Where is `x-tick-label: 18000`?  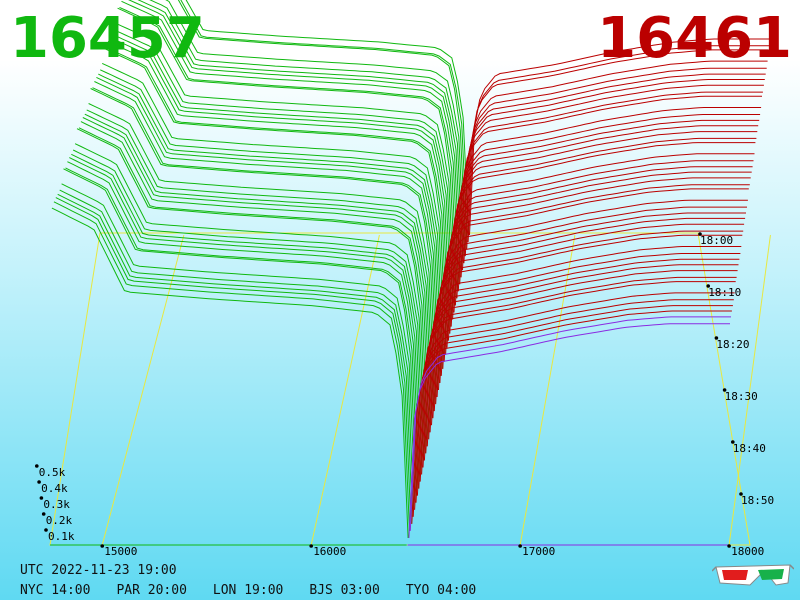 x-tick-label: 18000 is located at coordinates (747, 551).